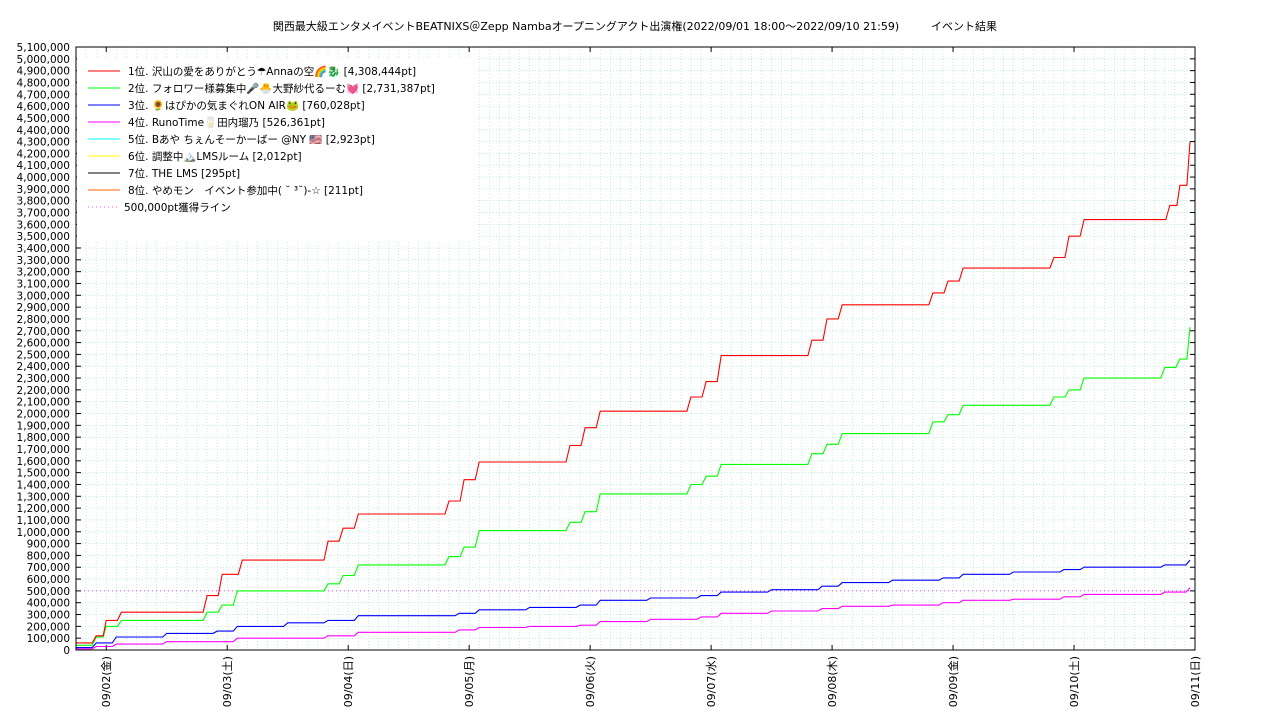  Describe the element at coordinates (43, 415) in the screenshot. I see `y-tick-label: 2,000,000` at that location.